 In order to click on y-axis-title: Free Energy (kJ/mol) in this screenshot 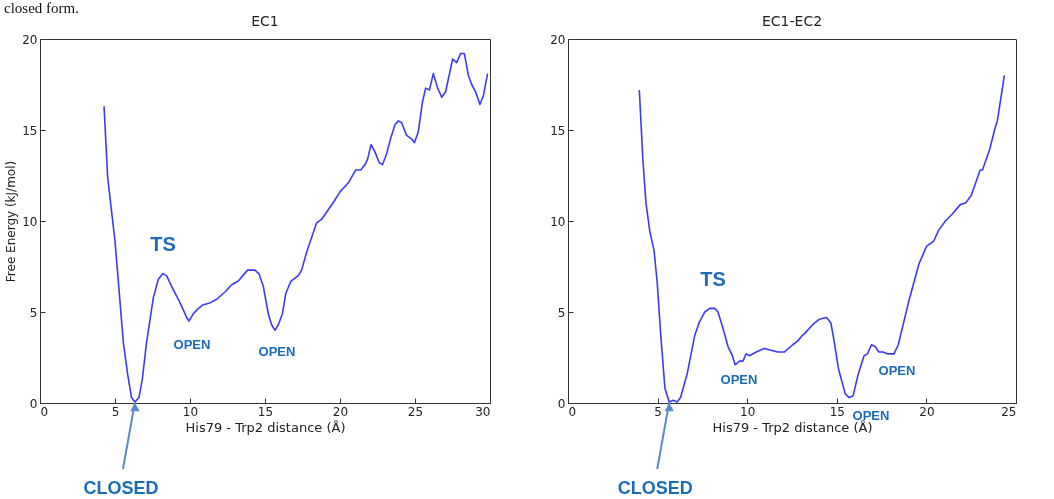, I will do `click(11, 221)`.